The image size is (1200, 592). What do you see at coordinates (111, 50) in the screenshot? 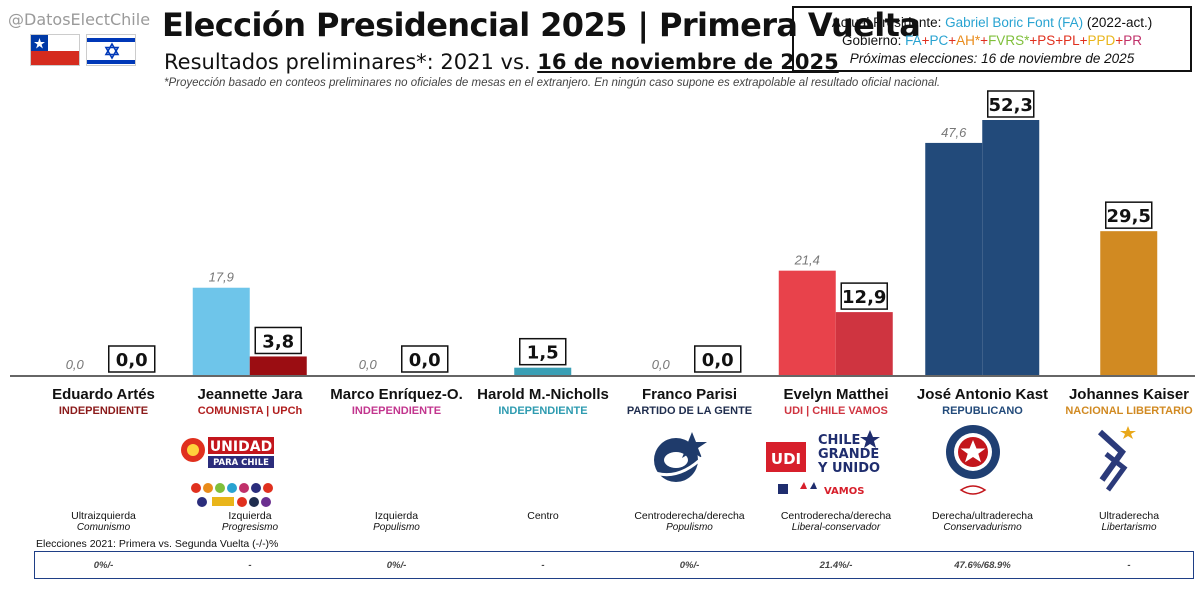
I see `israel-flag-icon` at bounding box center [111, 50].